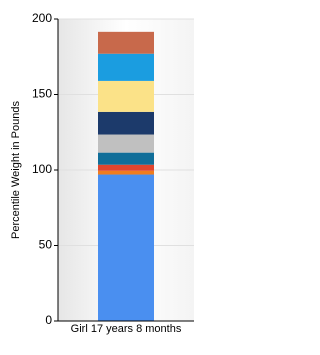  Describe the element at coordinates (126, 329) in the screenshot. I see `x-tick-label: Girl 17 years 8 months` at that location.